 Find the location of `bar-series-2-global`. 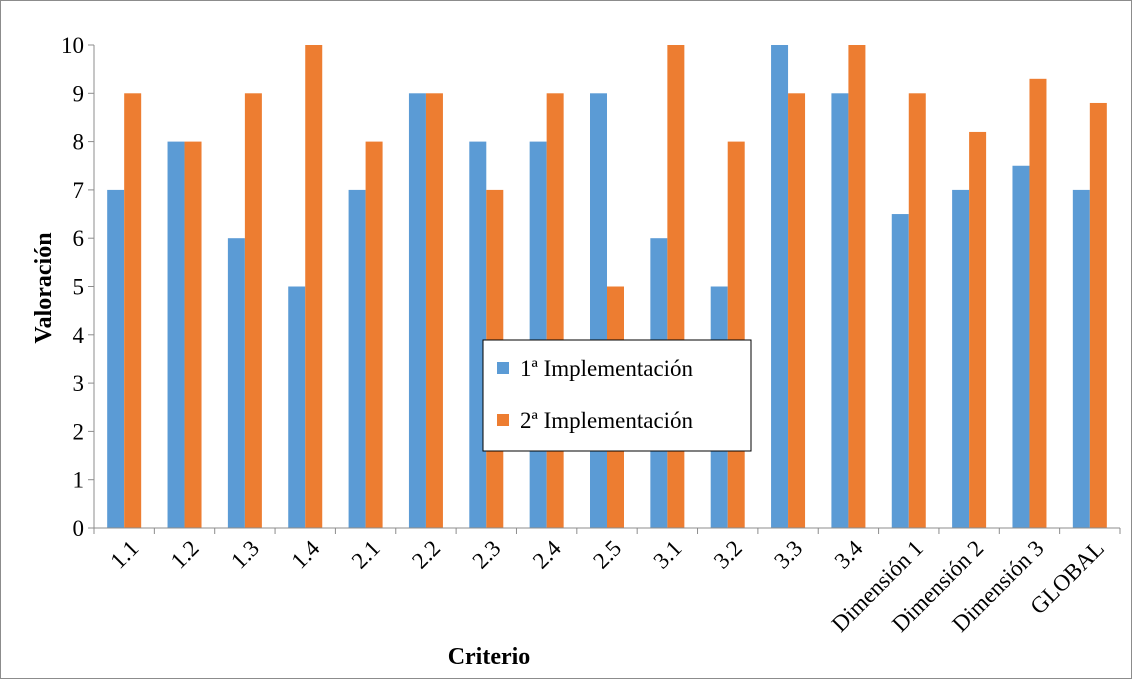

bar-series-2-global is located at coordinates (1098, 315).